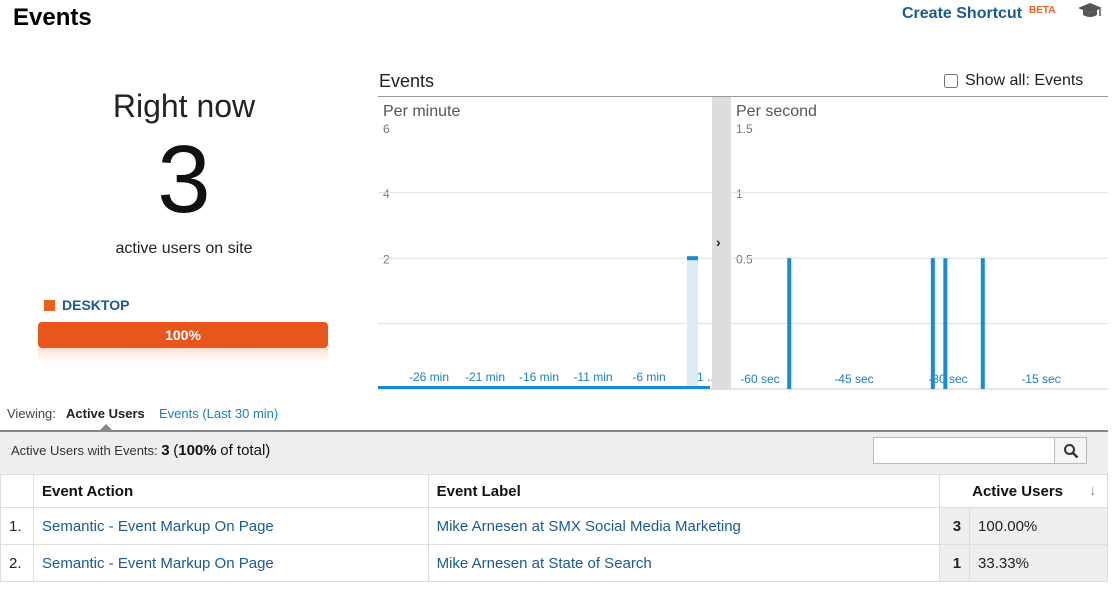  I want to click on show-all-toggle: Show all: Events, so click(1013, 81).